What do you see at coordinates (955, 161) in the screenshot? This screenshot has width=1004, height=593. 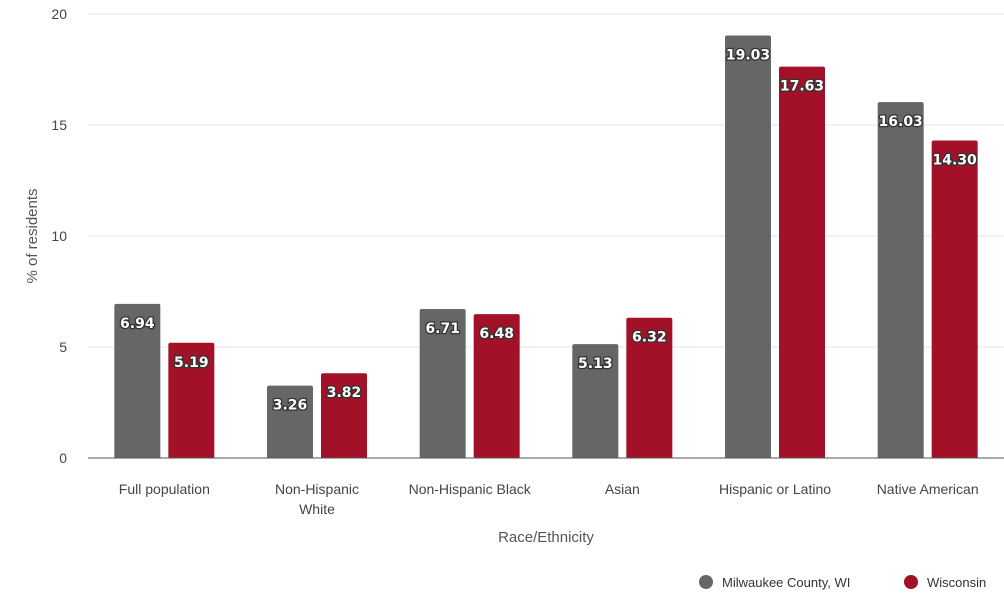 I see `bar-value-label: 14.30` at bounding box center [955, 161].